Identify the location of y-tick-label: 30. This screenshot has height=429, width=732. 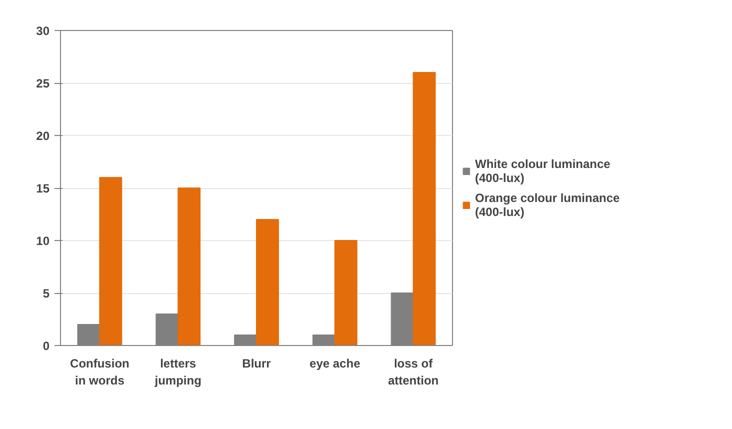
(43, 31).